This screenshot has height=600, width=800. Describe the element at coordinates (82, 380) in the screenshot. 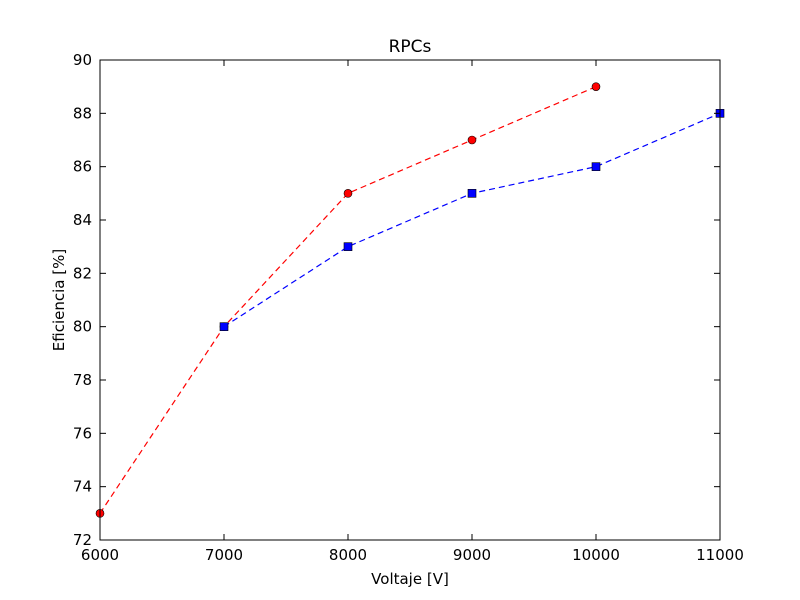

I see `y-tick-label: 78` at that location.